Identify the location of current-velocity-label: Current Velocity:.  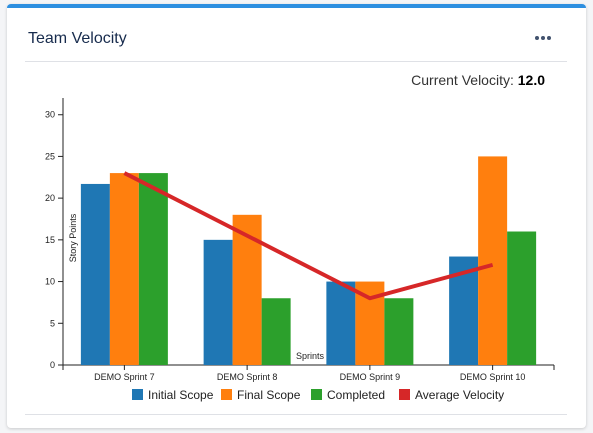
(462, 80).